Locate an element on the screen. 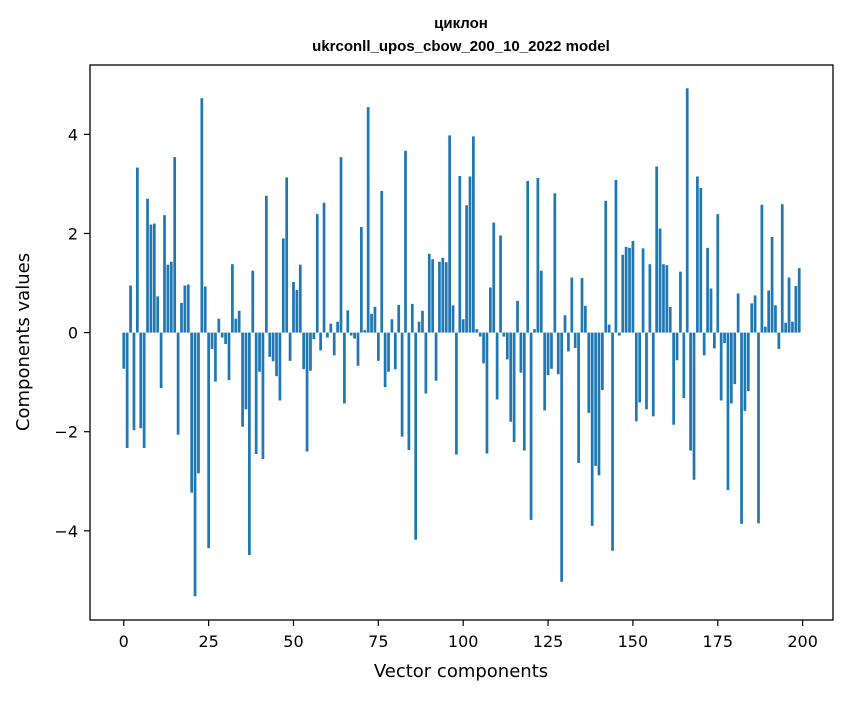 The width and height of the screenshot is (847, 701). y-tick-label: 0 is located at coordinates (73, 333).